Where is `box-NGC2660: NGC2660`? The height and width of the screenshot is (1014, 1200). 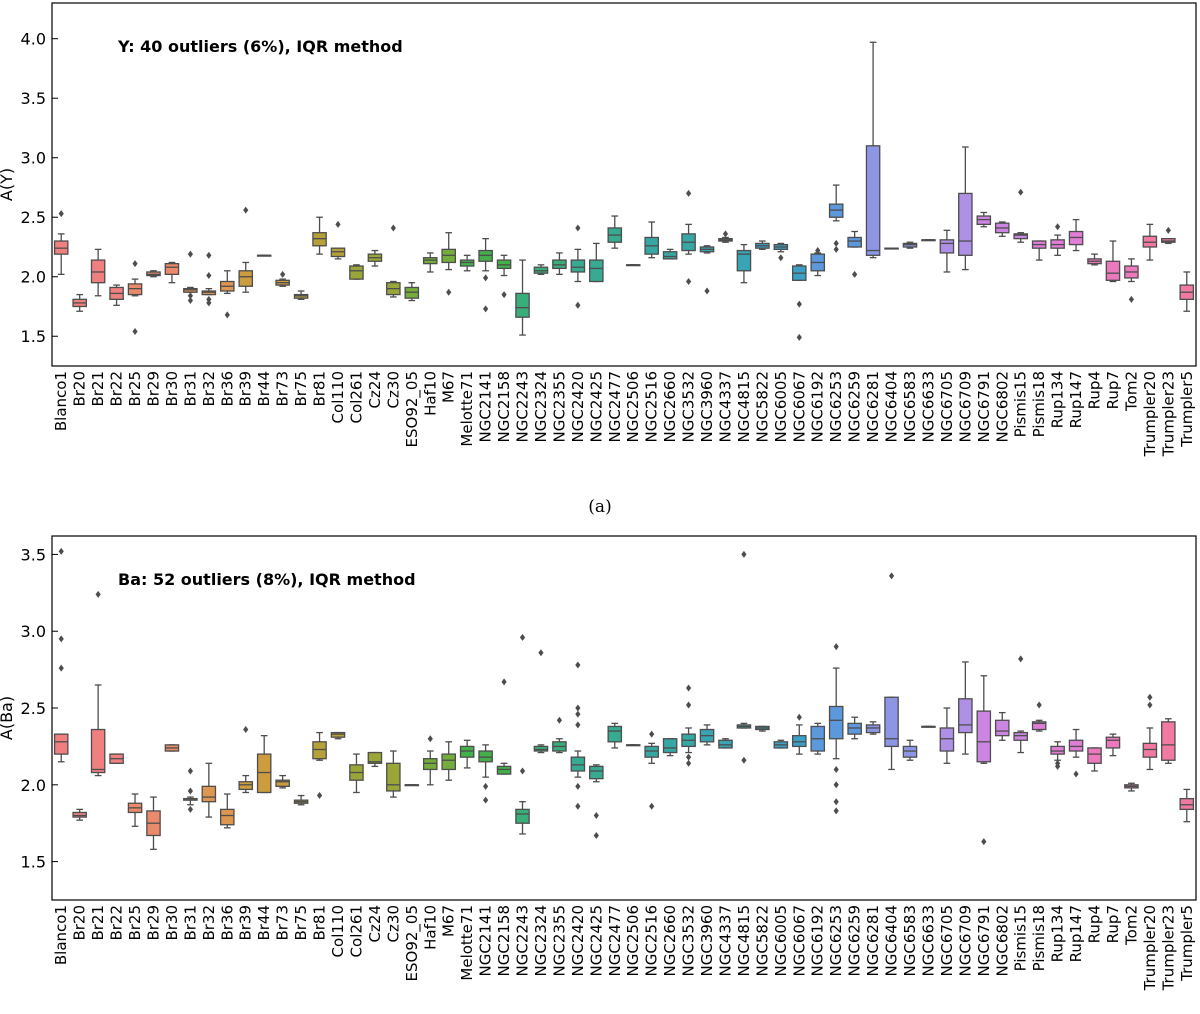 box-NGC2660: NGC2660 is located at coordinates (670, 345).